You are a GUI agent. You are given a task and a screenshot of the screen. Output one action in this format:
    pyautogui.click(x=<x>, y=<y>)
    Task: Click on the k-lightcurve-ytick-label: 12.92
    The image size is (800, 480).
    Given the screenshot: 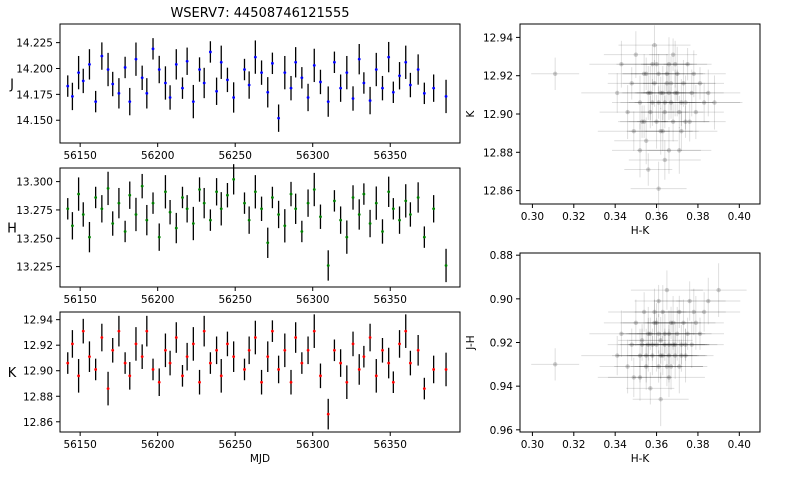 What is the action you would take?
    pyautogui.click(x=38, y=346)
    